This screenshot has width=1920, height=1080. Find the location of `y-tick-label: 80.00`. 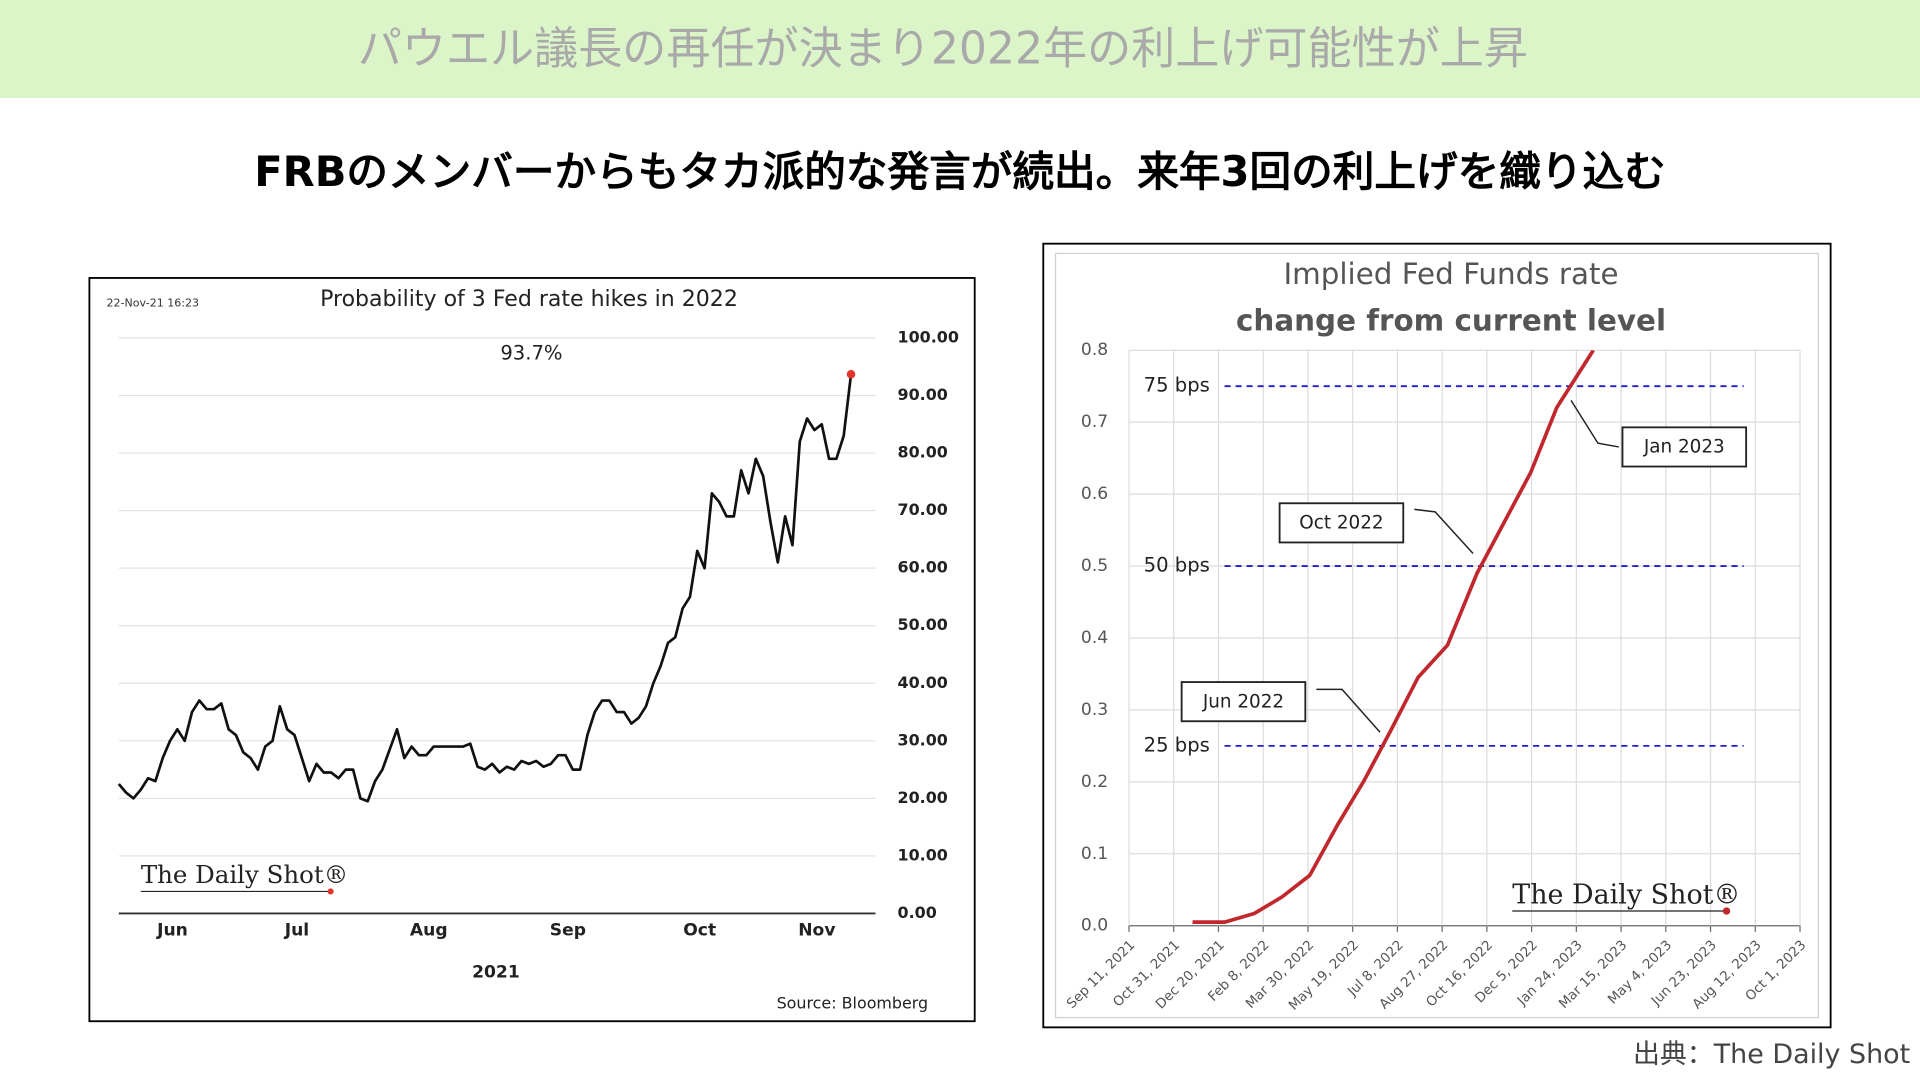

y-tick-label: 80.00 is located at coordinates (923, 452).